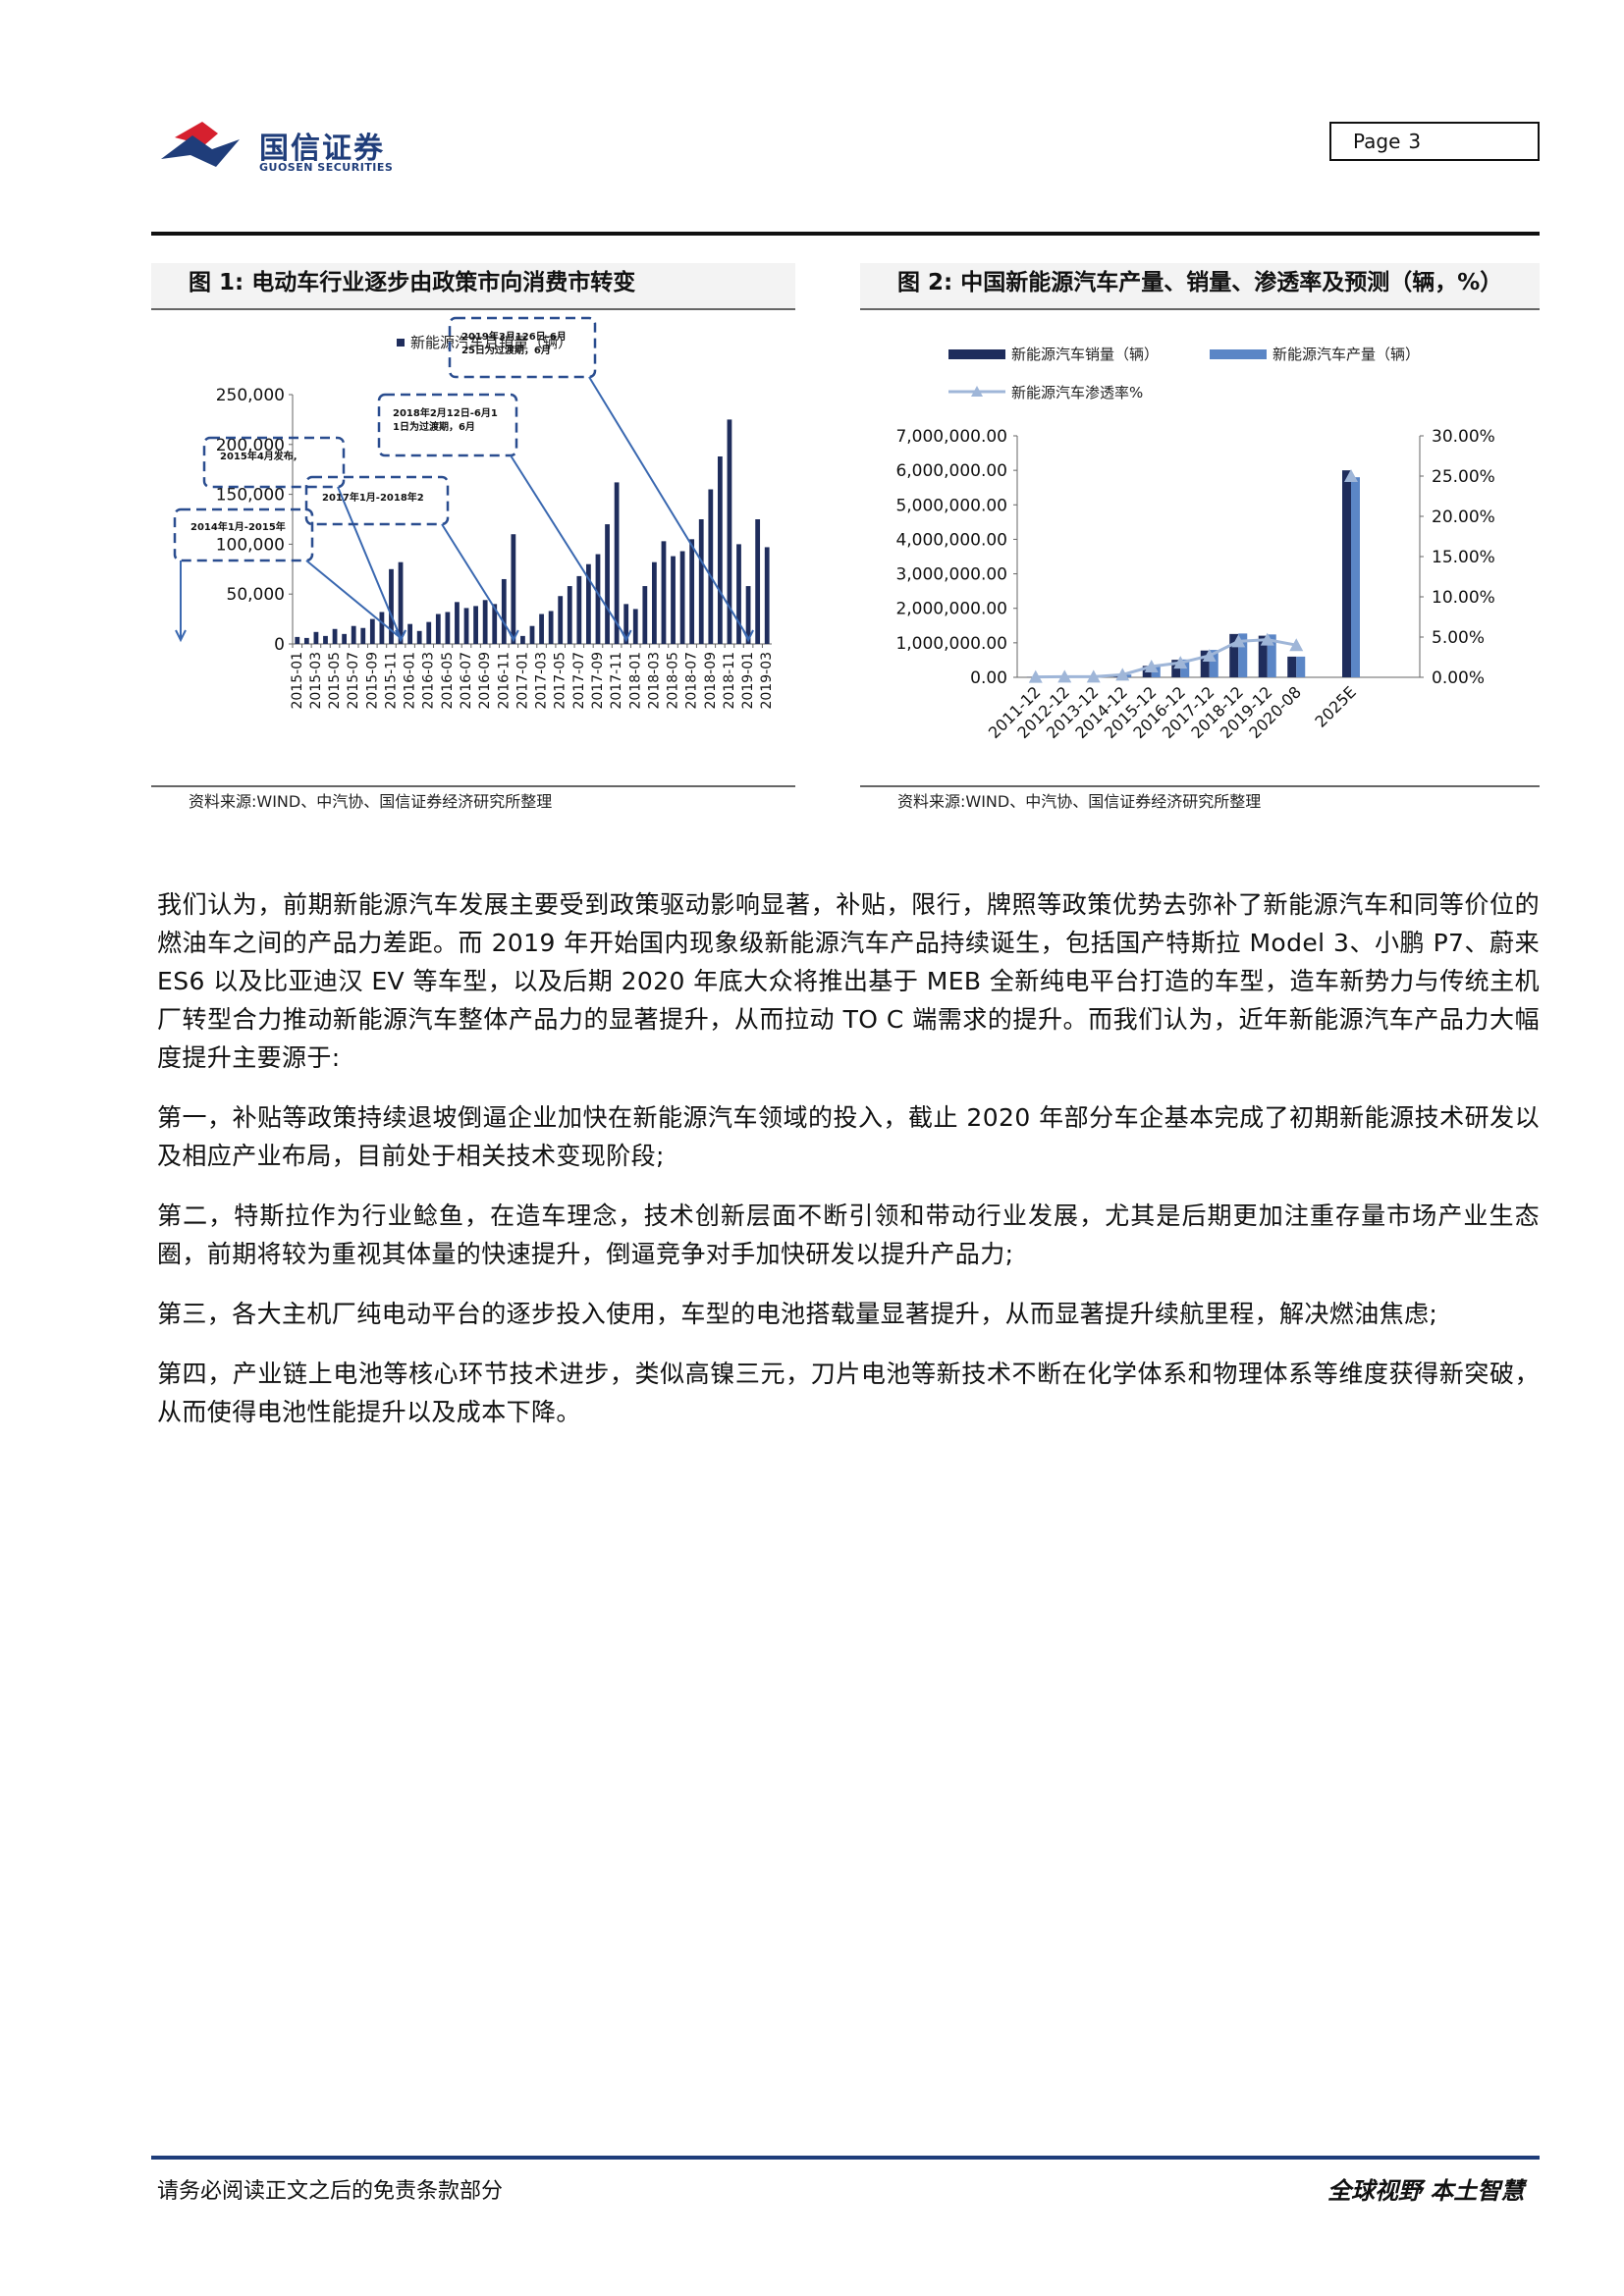 This screenshot has width=1624, height=2296. Describe the element at coordinates (250, 545) in the screenshot. I see `y-tick-label: 100,000` at that location.